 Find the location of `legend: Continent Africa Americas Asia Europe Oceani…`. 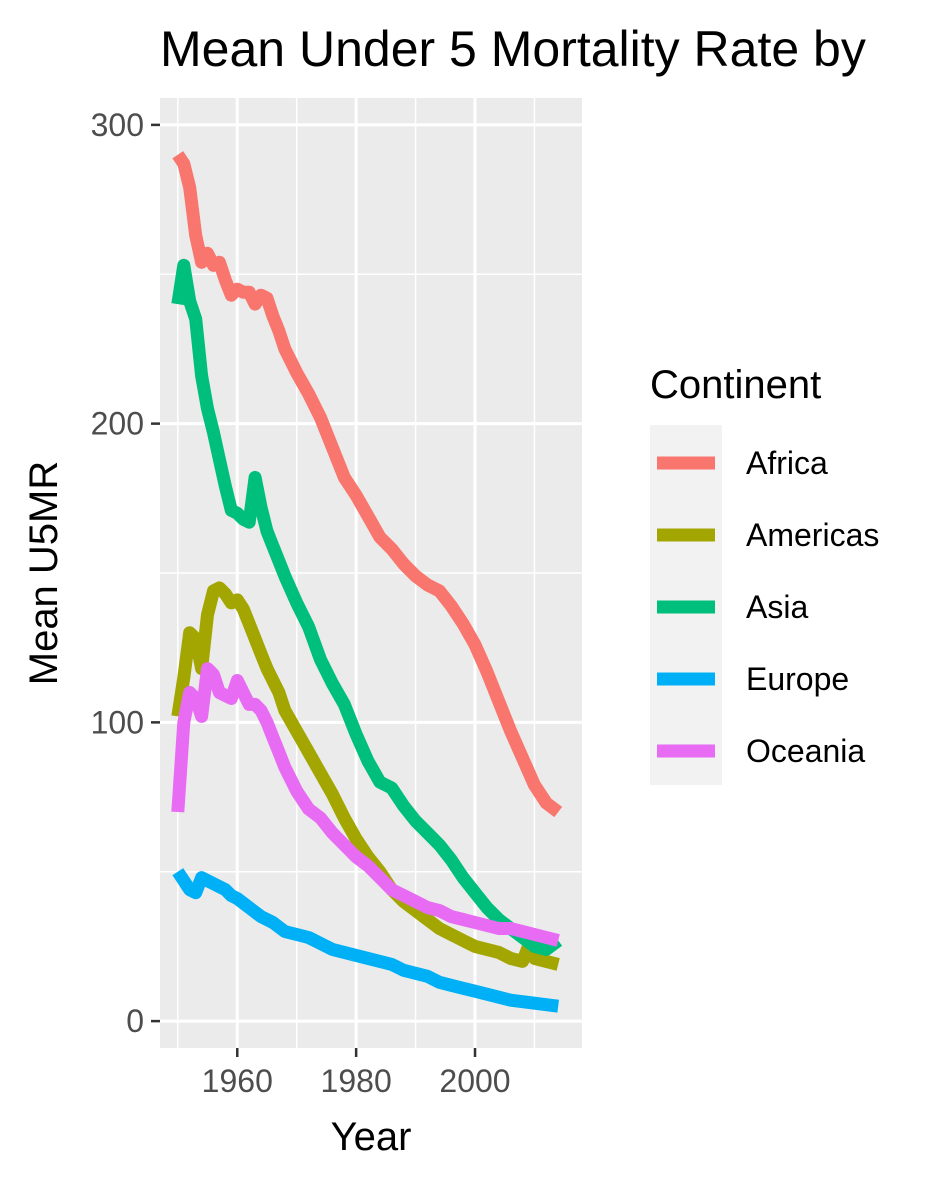

legend: Continent Africa Americas Asia Europe Oceani… is located at coordinates (764, 574).